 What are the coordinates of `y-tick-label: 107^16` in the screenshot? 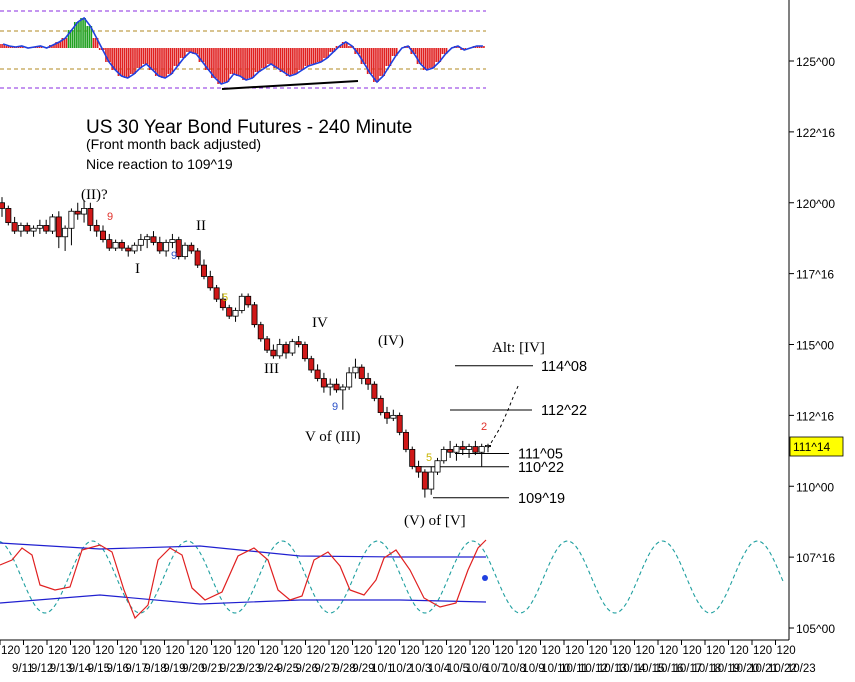 It's located at (815, 558).